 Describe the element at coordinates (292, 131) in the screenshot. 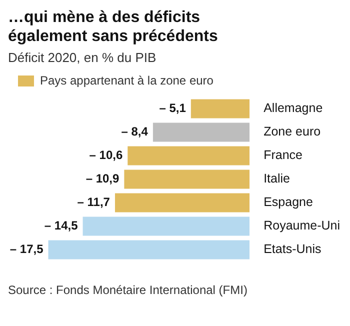

I see `y-tick-label: Zone euro` at that location.